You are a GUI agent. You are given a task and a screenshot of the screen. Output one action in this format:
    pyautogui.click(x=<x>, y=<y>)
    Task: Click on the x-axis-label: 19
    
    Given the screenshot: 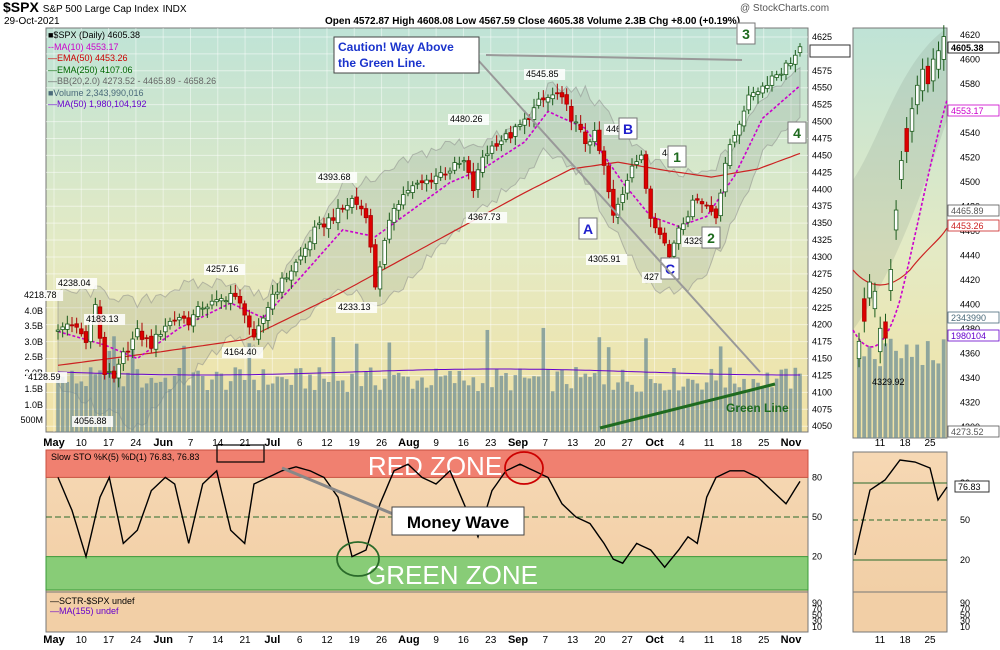 What is the action you would take?
    pyautogui.click(x=355, y=443)
    